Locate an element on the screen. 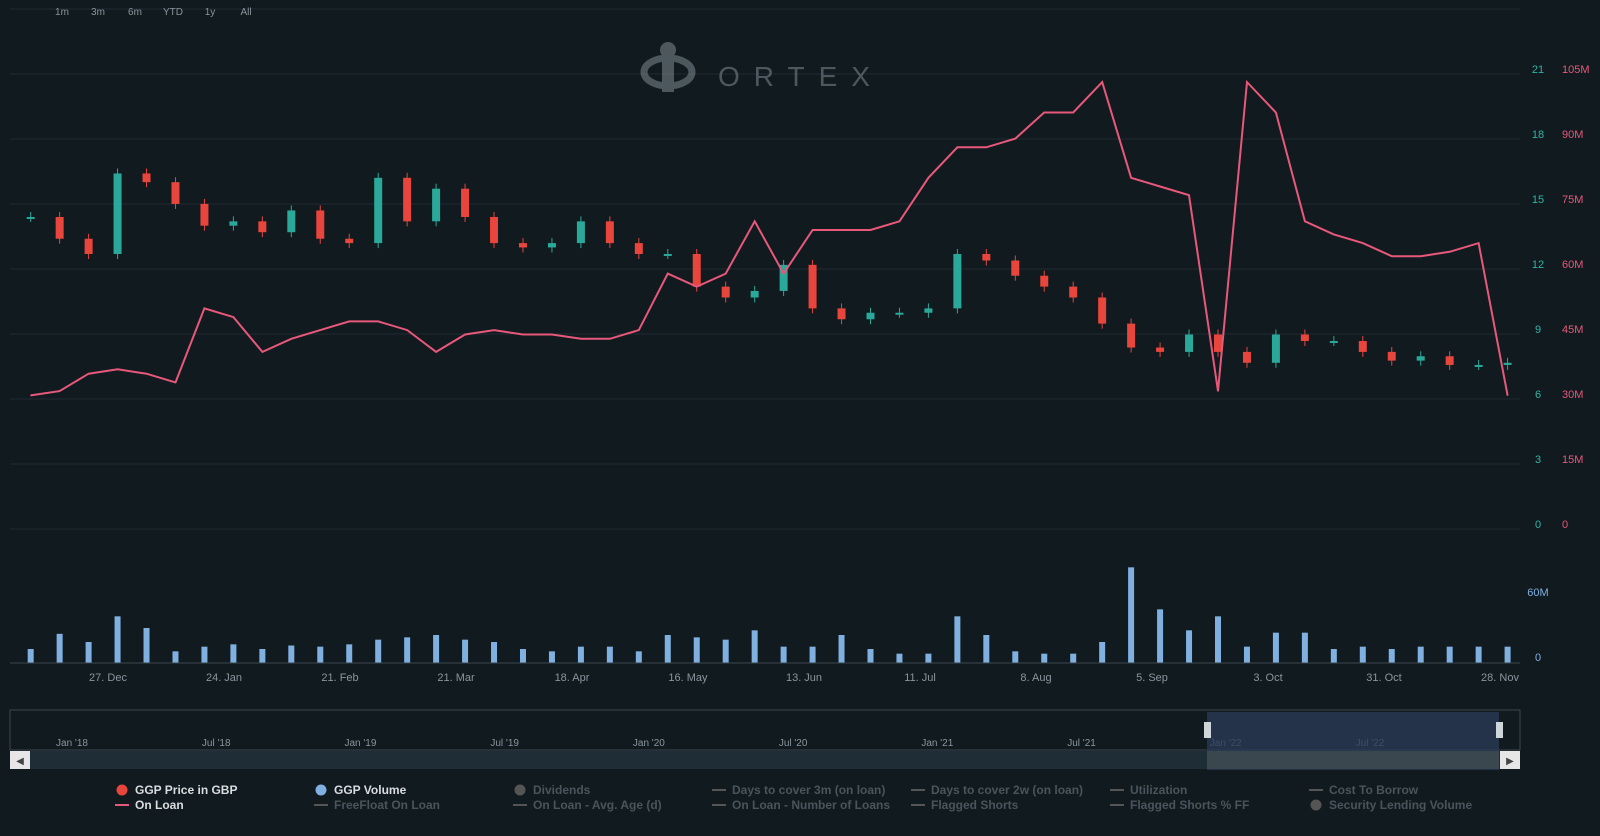 This screenshot has width=1600, height=836. legend-item: Dividends is located at coordinates (552, 790).